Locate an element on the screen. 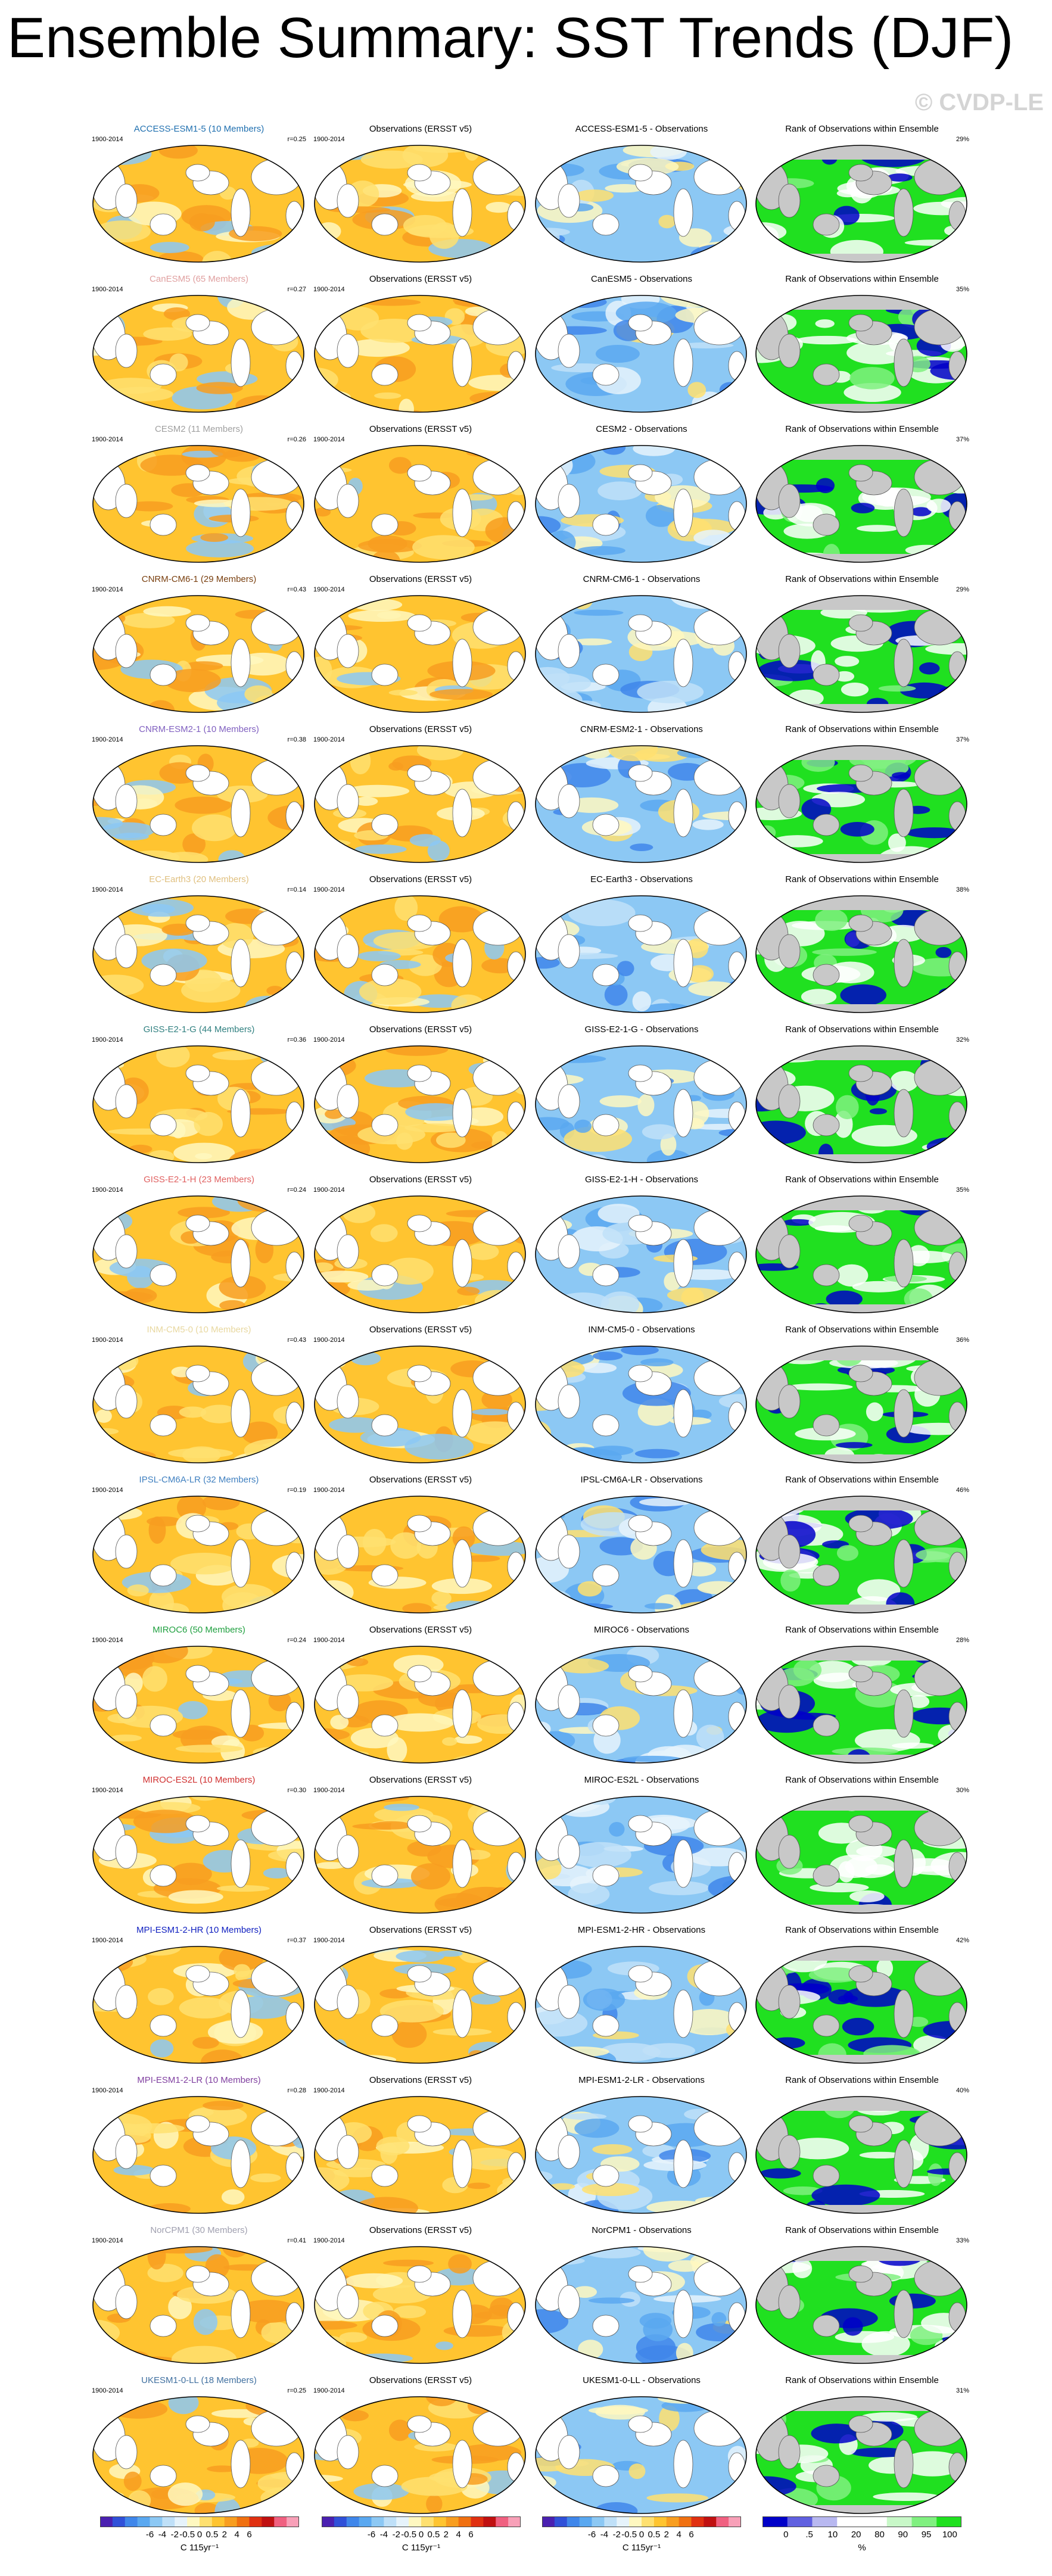 The image size is (1052, 2576). rank-percent: 37% is located at coordinates (962, 439).